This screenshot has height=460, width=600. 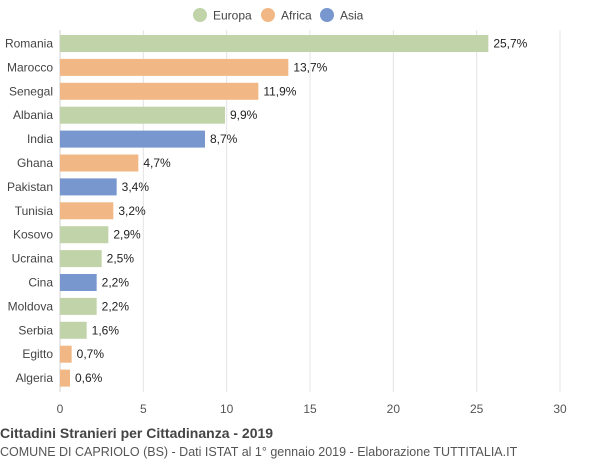 What do you see at coordinates (34, 211) in the screenshot?
I see `category-label: Tunisia` at bounding box center [34, 211].